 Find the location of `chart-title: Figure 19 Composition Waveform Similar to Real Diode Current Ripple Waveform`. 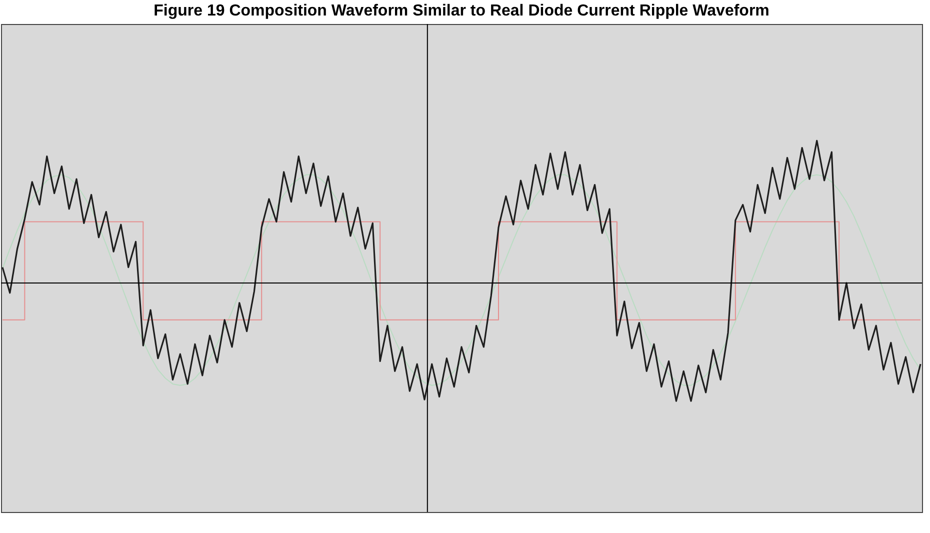

chart-title: Figure 19 Composition Waveform Similar to Real Diode Current Ripple Waveform is located at coordinates (462, 11).